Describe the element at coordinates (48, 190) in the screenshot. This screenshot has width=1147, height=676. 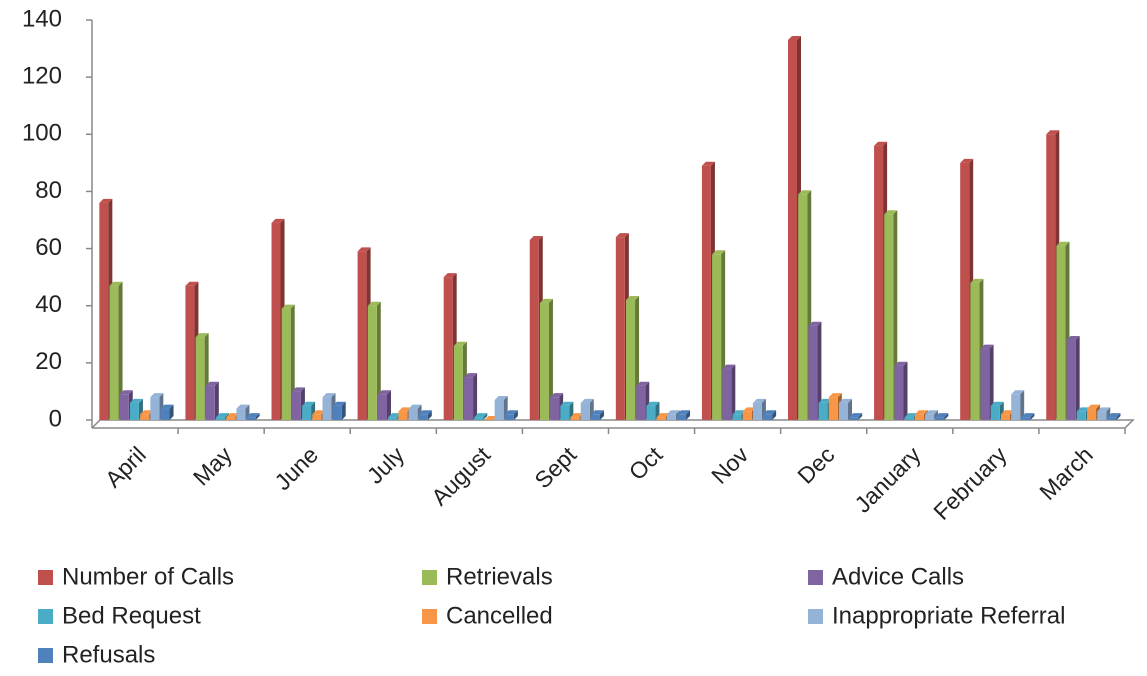
I see `y-tick-label: 80` at that location.